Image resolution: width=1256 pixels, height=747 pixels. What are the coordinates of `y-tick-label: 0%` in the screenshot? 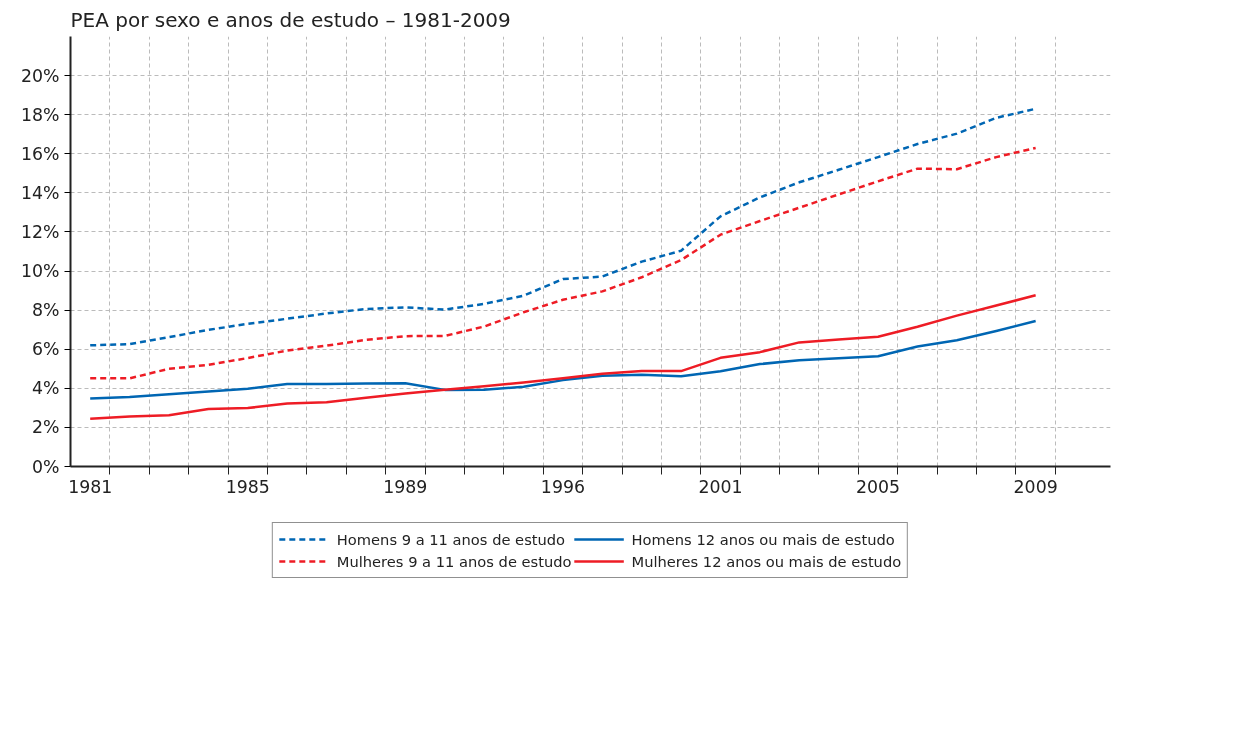 It's located at (46, 466).